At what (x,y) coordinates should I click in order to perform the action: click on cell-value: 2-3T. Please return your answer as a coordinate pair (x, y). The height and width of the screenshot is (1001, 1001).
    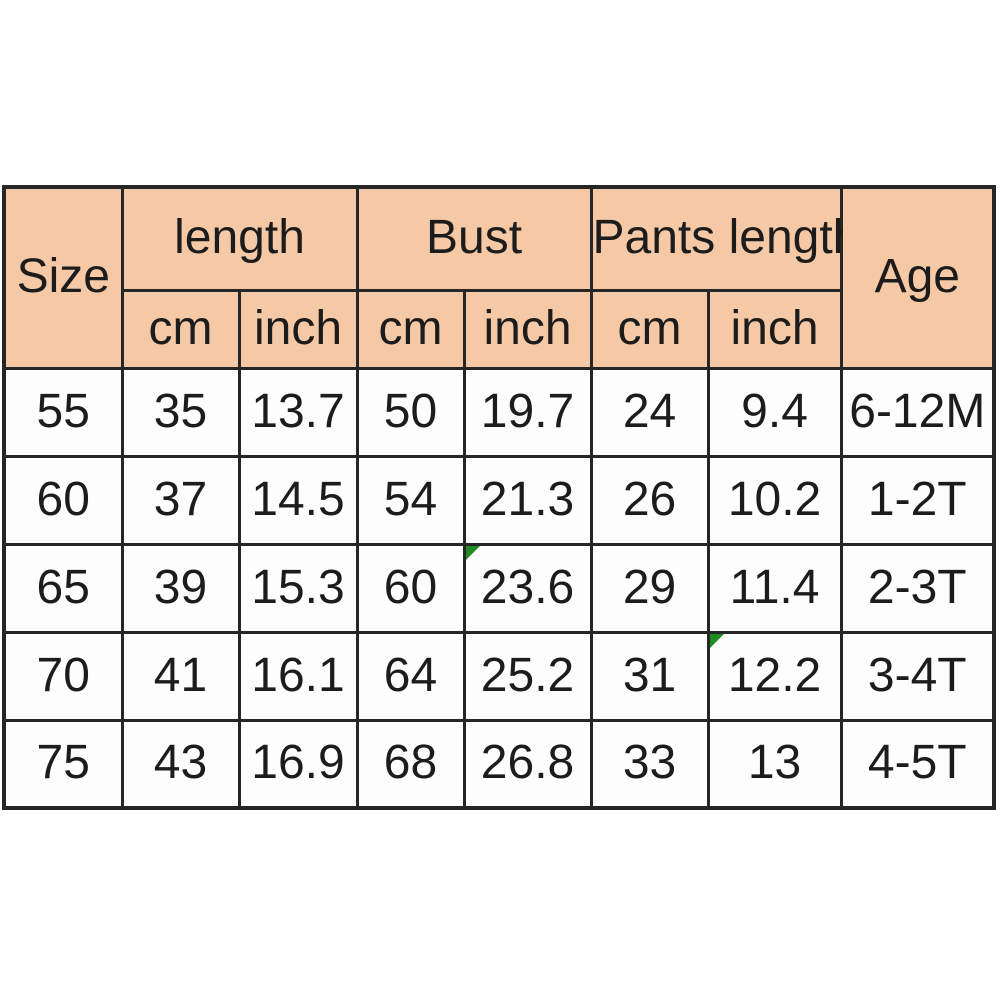
    Looking at the image, I should click on (917, 587).